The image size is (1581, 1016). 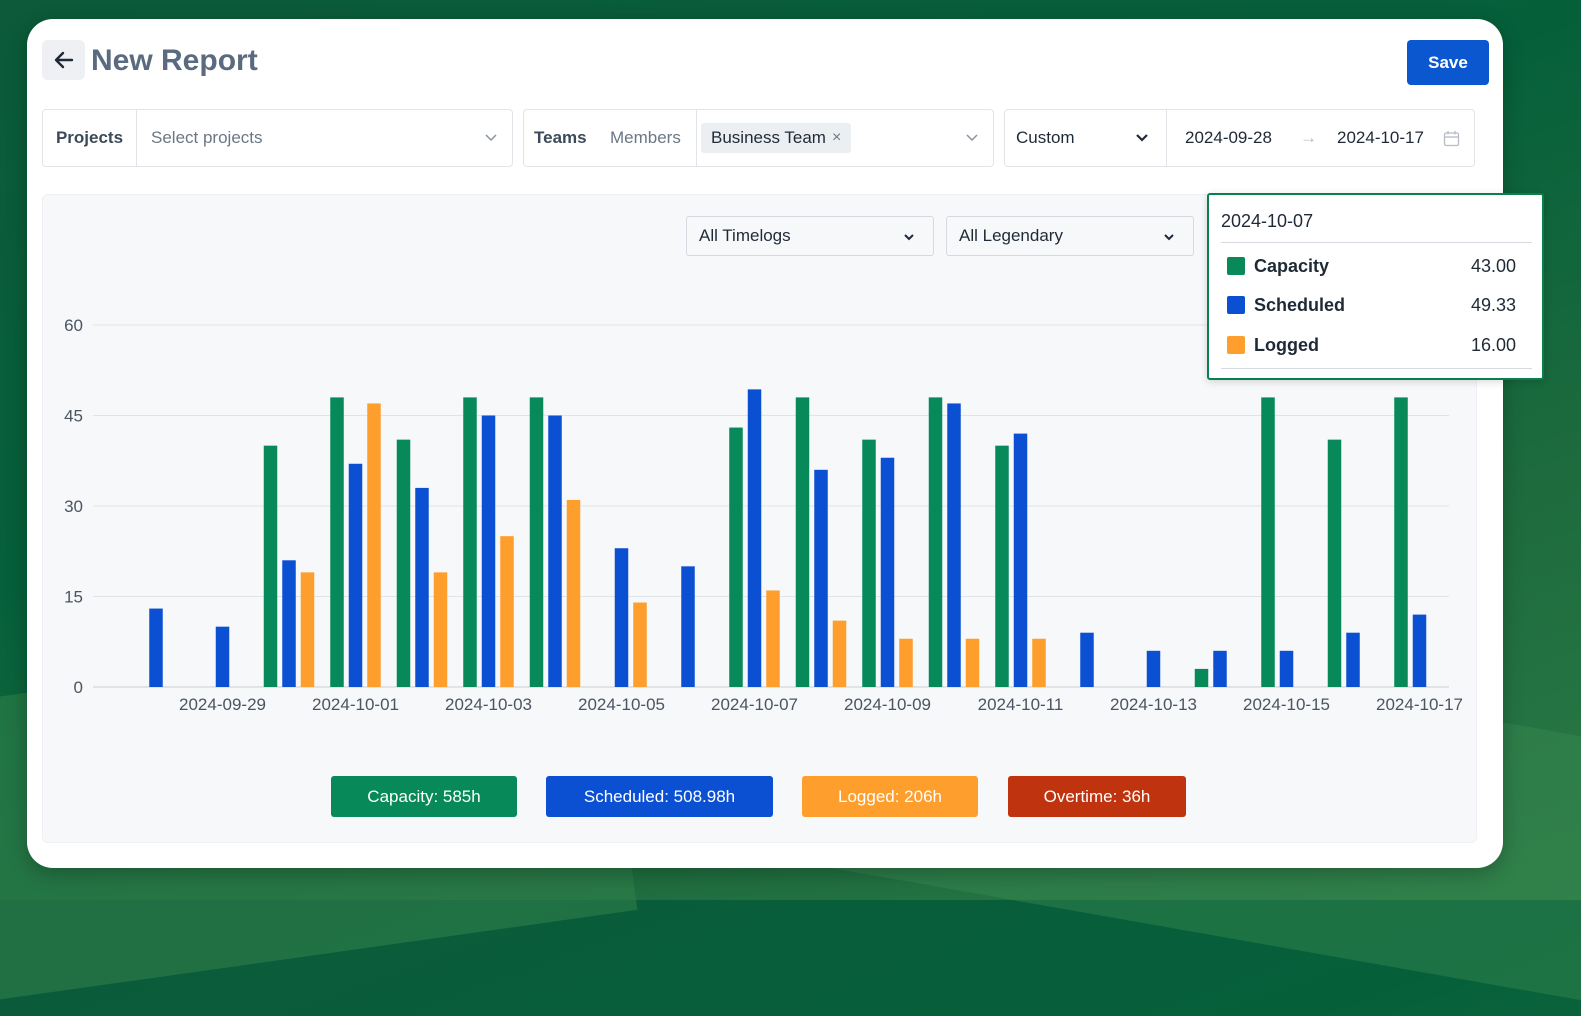 What do you see at coordinates (845, 138) in the screenshot?
I see `teams-select: Business Team ×` at bounding box center [845, 138].